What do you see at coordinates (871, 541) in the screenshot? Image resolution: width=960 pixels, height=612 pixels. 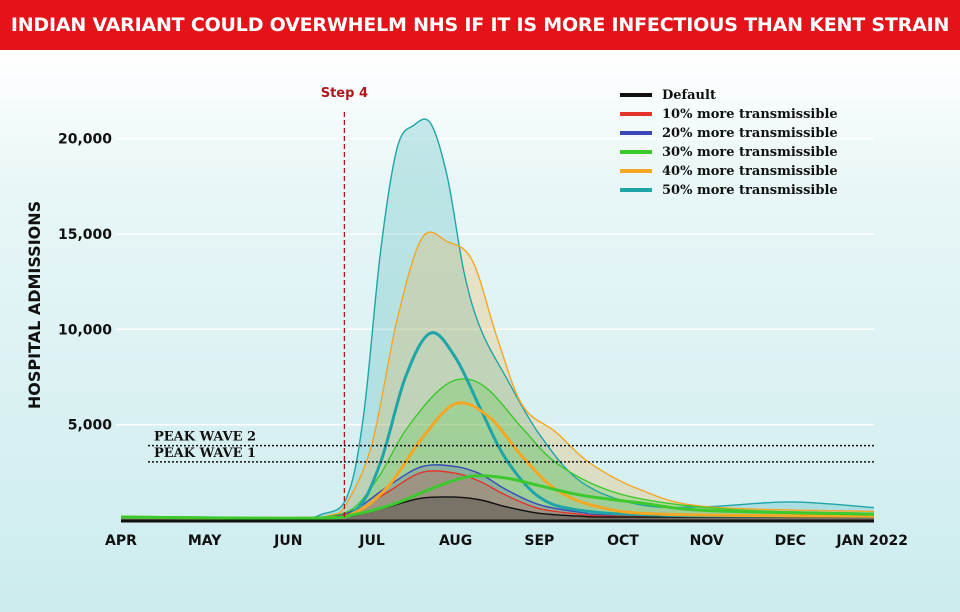 I see `x-tick-label: JAN 2022` at bounding box center [871, 541].